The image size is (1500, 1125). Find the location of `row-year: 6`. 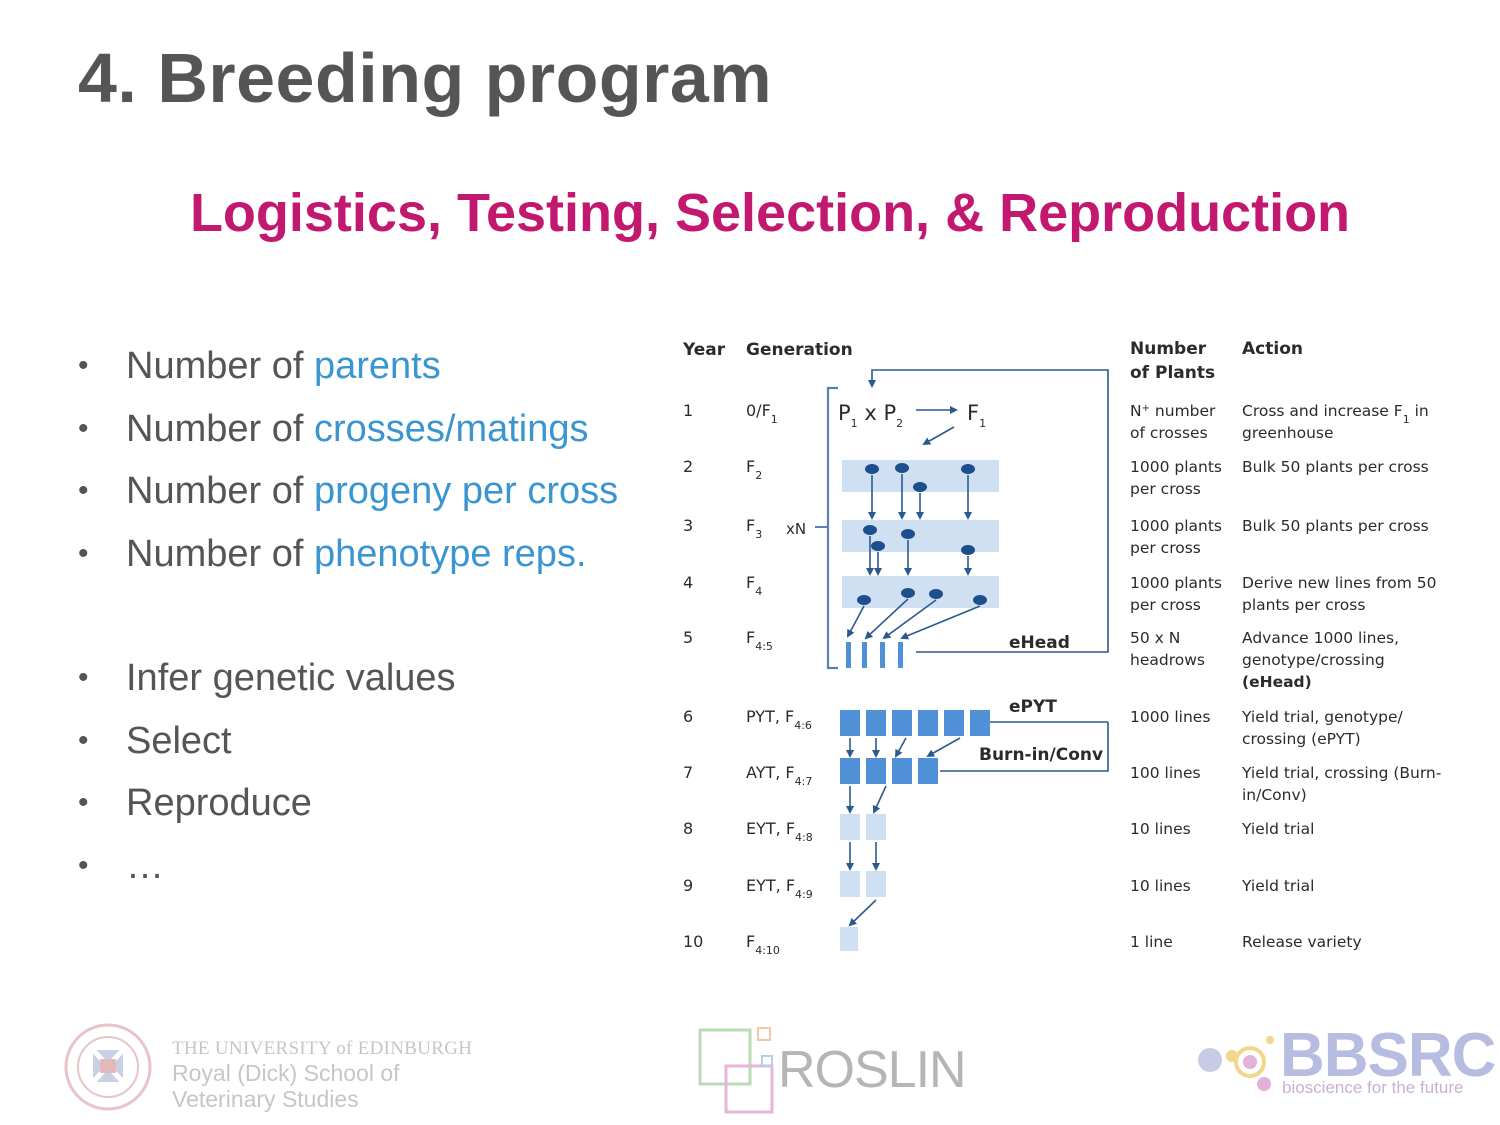

row-year: 6 is located at coordinates (688, 716).